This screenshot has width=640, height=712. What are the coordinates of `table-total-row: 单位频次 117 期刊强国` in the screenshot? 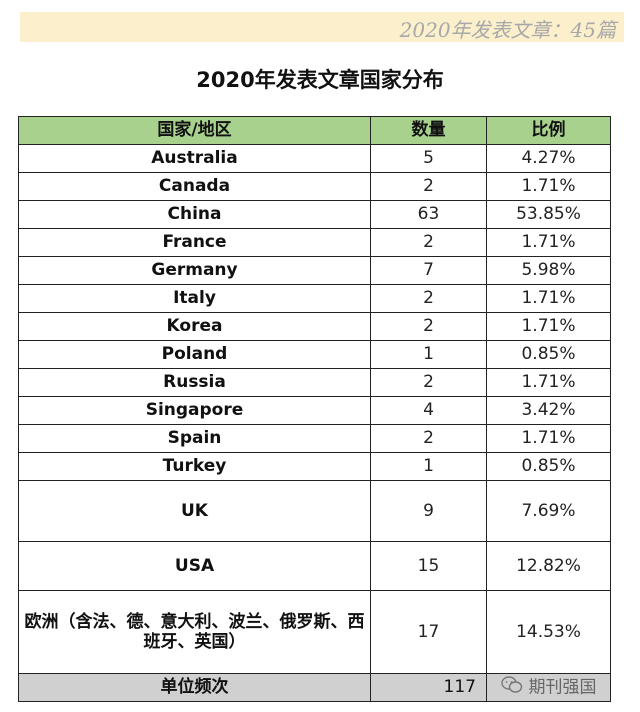 It's located at (314, 687).